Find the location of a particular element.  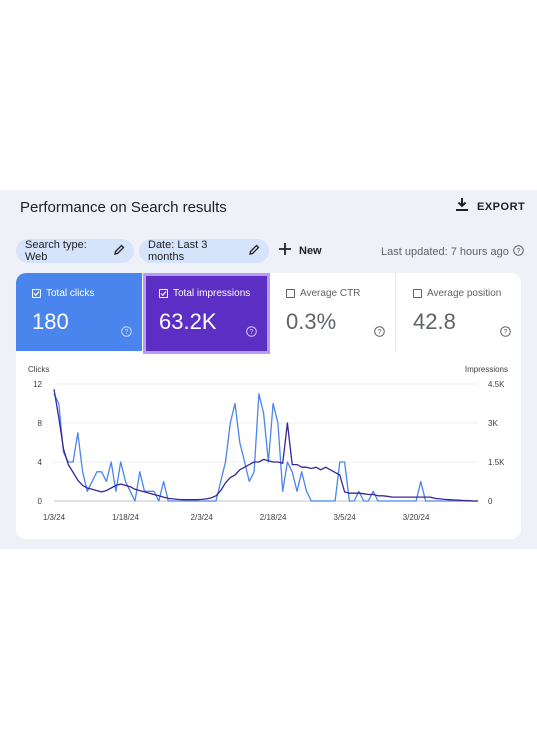

search-type-label: Search type: Web is located at coordinates (56, 251).